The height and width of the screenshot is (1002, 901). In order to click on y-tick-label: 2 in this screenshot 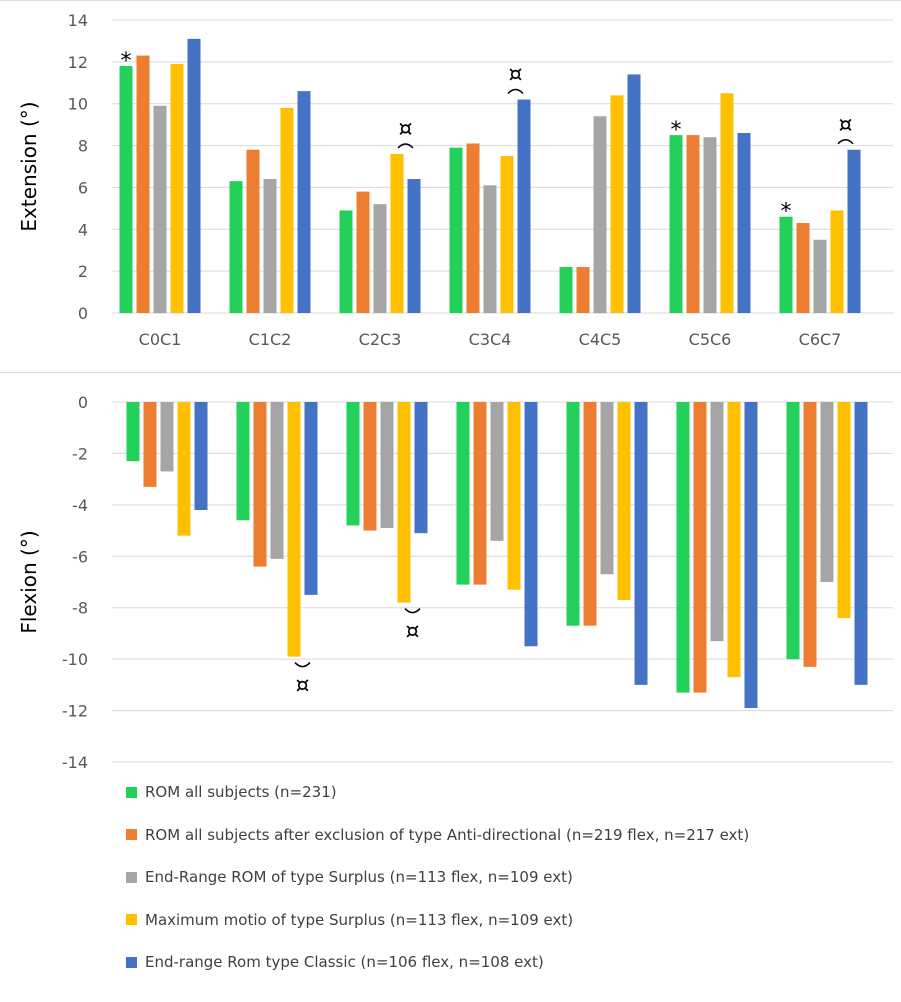, I will do `click(83, 271)`.